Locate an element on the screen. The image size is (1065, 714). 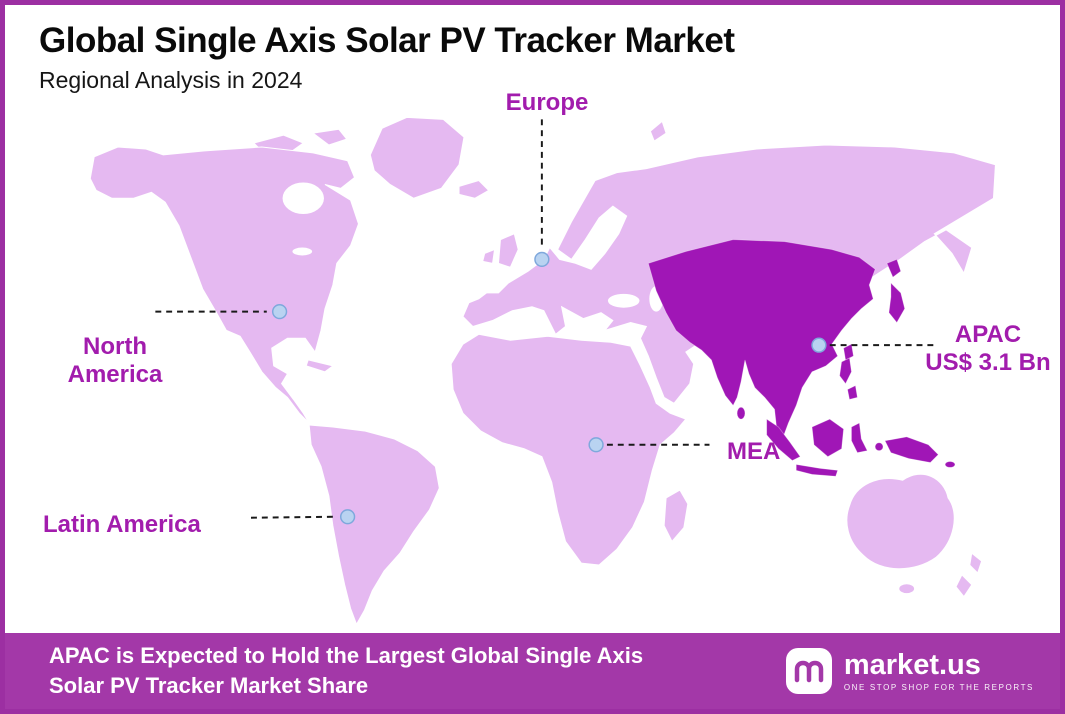
philippines-islands is located at coordinates (845, 371).